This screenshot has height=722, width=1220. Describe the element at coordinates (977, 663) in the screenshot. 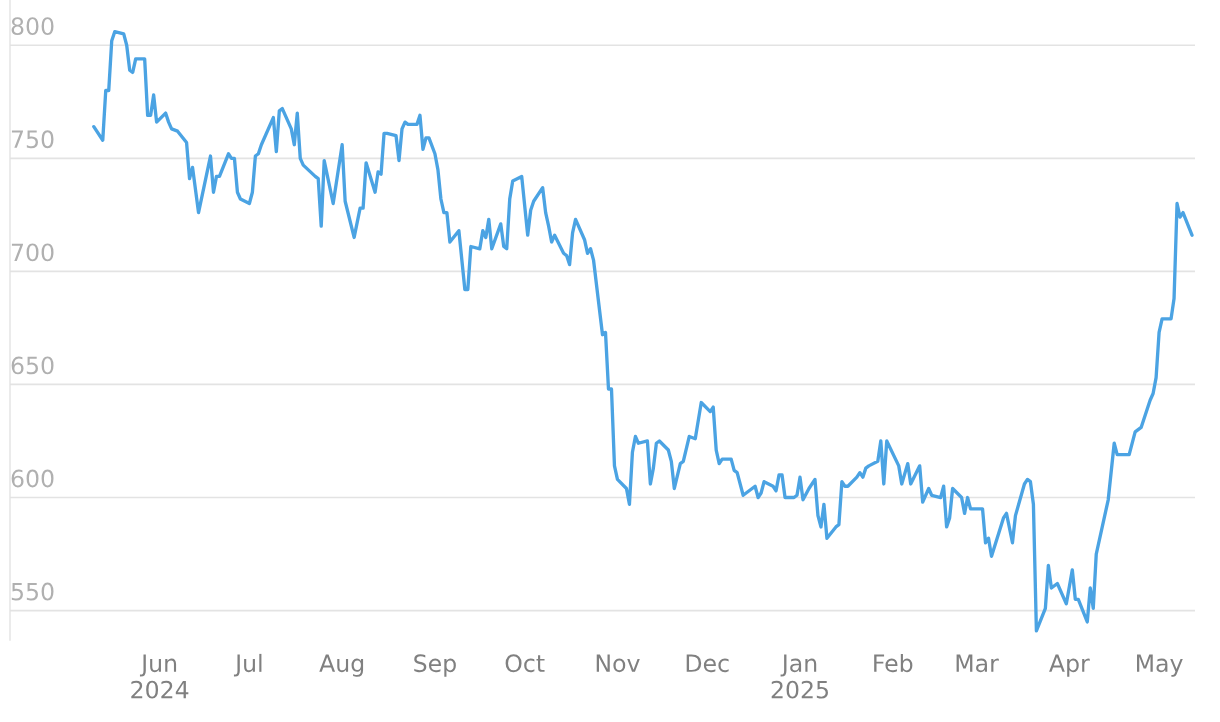

I see `x-tick-label: Mar` at that location.